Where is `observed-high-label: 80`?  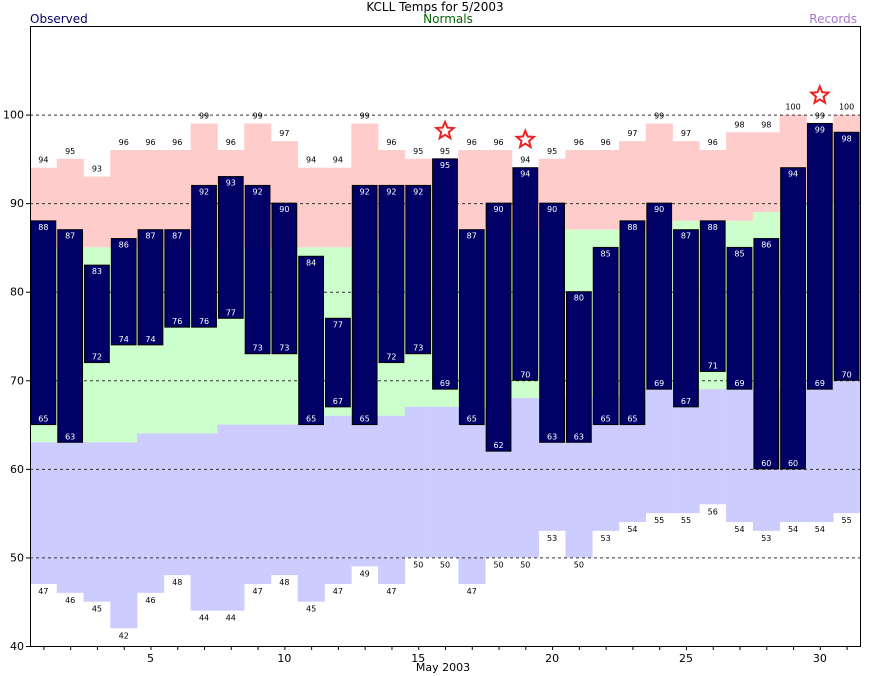 observed-high-label: 80 is located at coordinates (579, 298).